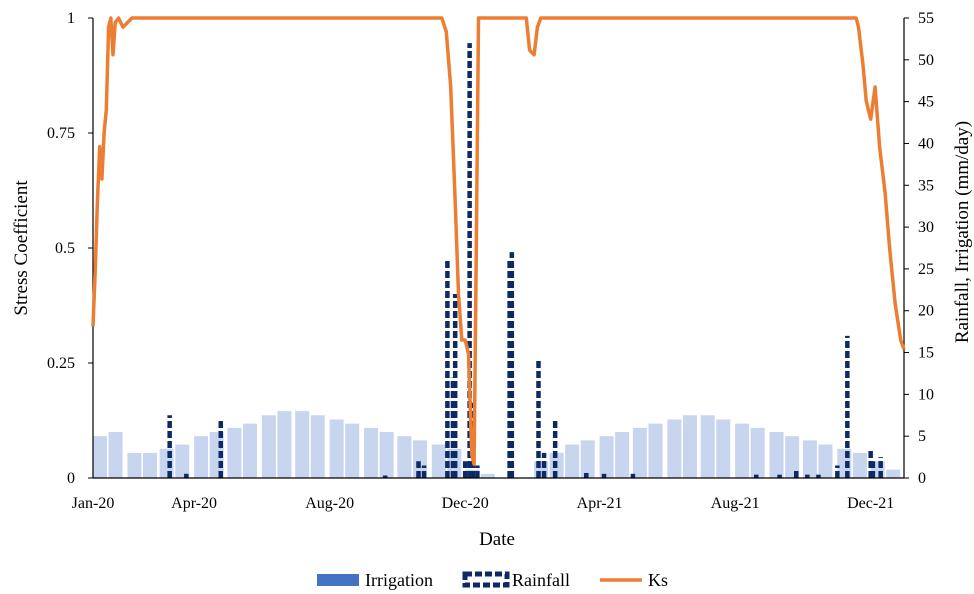 The width and height of the screenshot is (974, 594). I want to click on y-left-tick-label: 0.75, so click(61, 133).